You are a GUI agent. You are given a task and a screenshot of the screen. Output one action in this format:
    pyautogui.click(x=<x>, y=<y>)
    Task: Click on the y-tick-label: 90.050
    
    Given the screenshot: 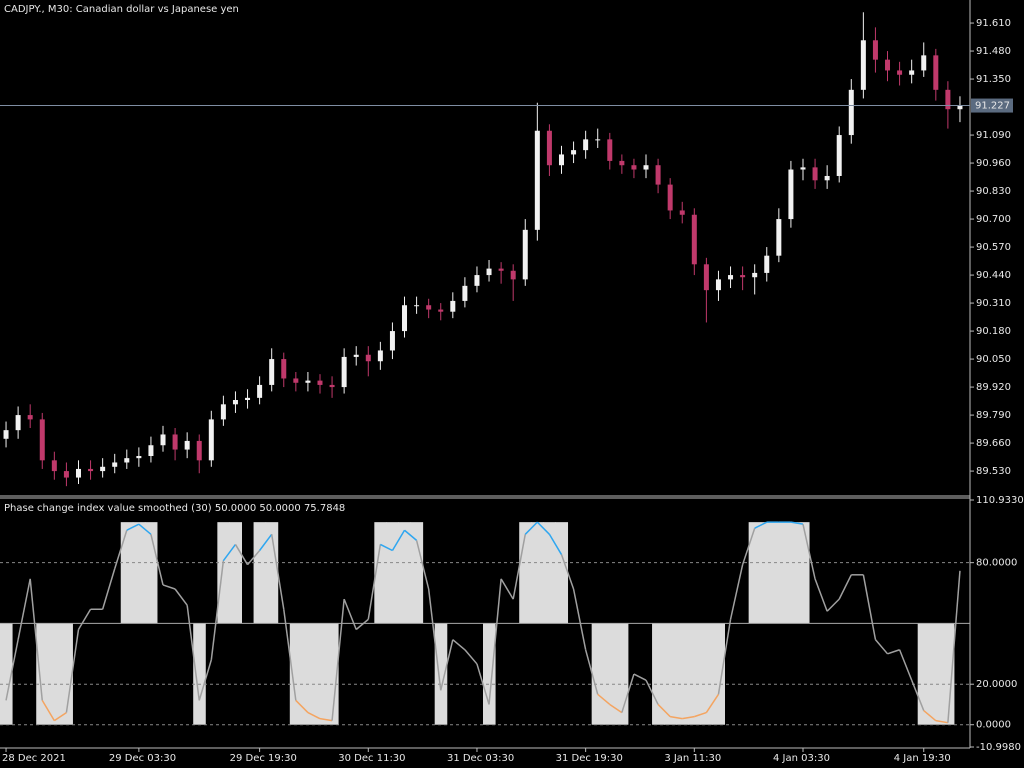 What is the action you would take?
    pyautogui.click(x=993, y=359)
    